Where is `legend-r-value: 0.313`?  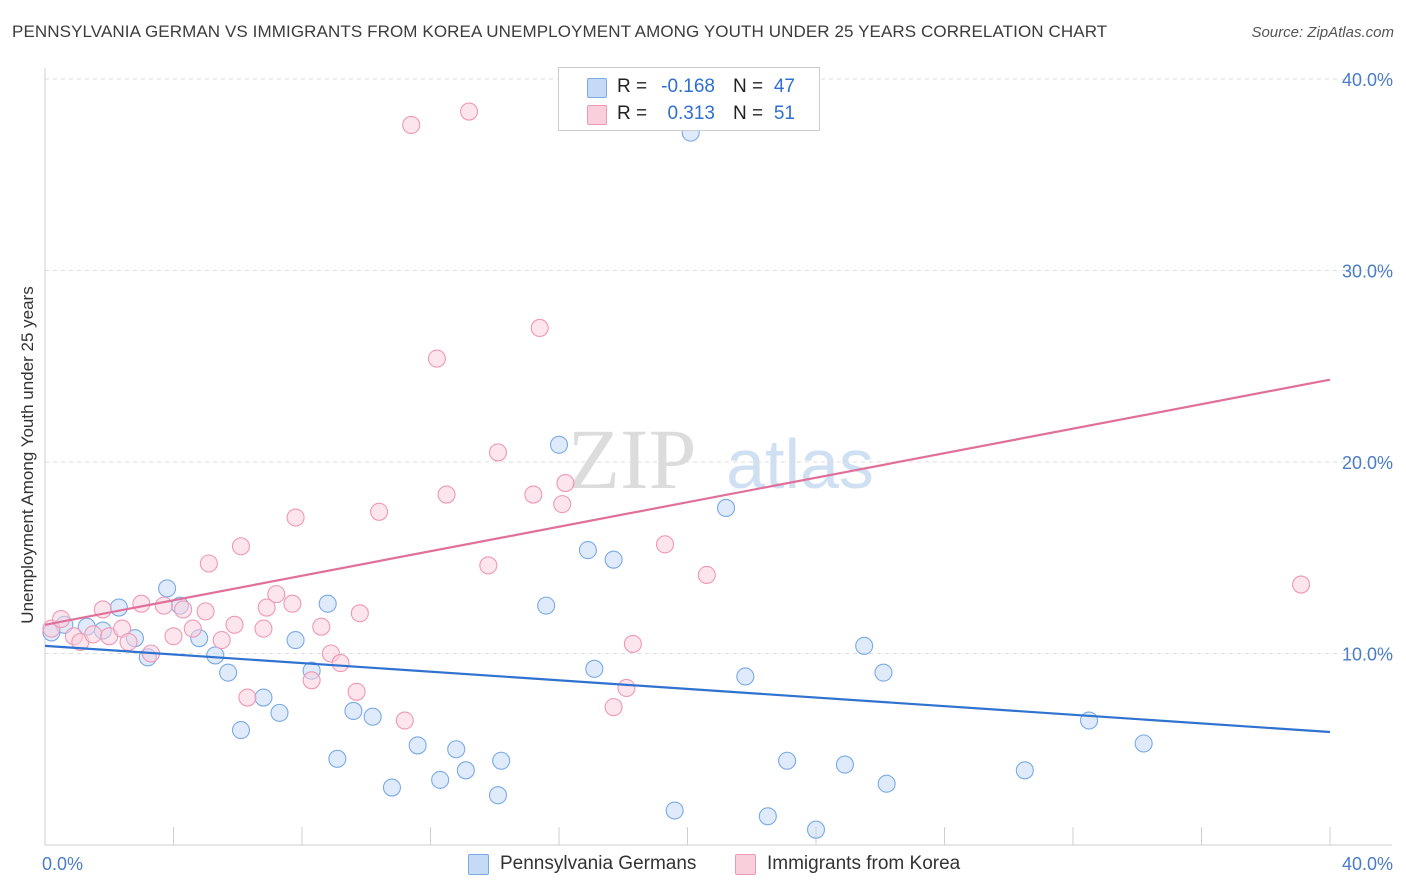
legend-r-value: 0.313 is located at coordinates (691, 113).